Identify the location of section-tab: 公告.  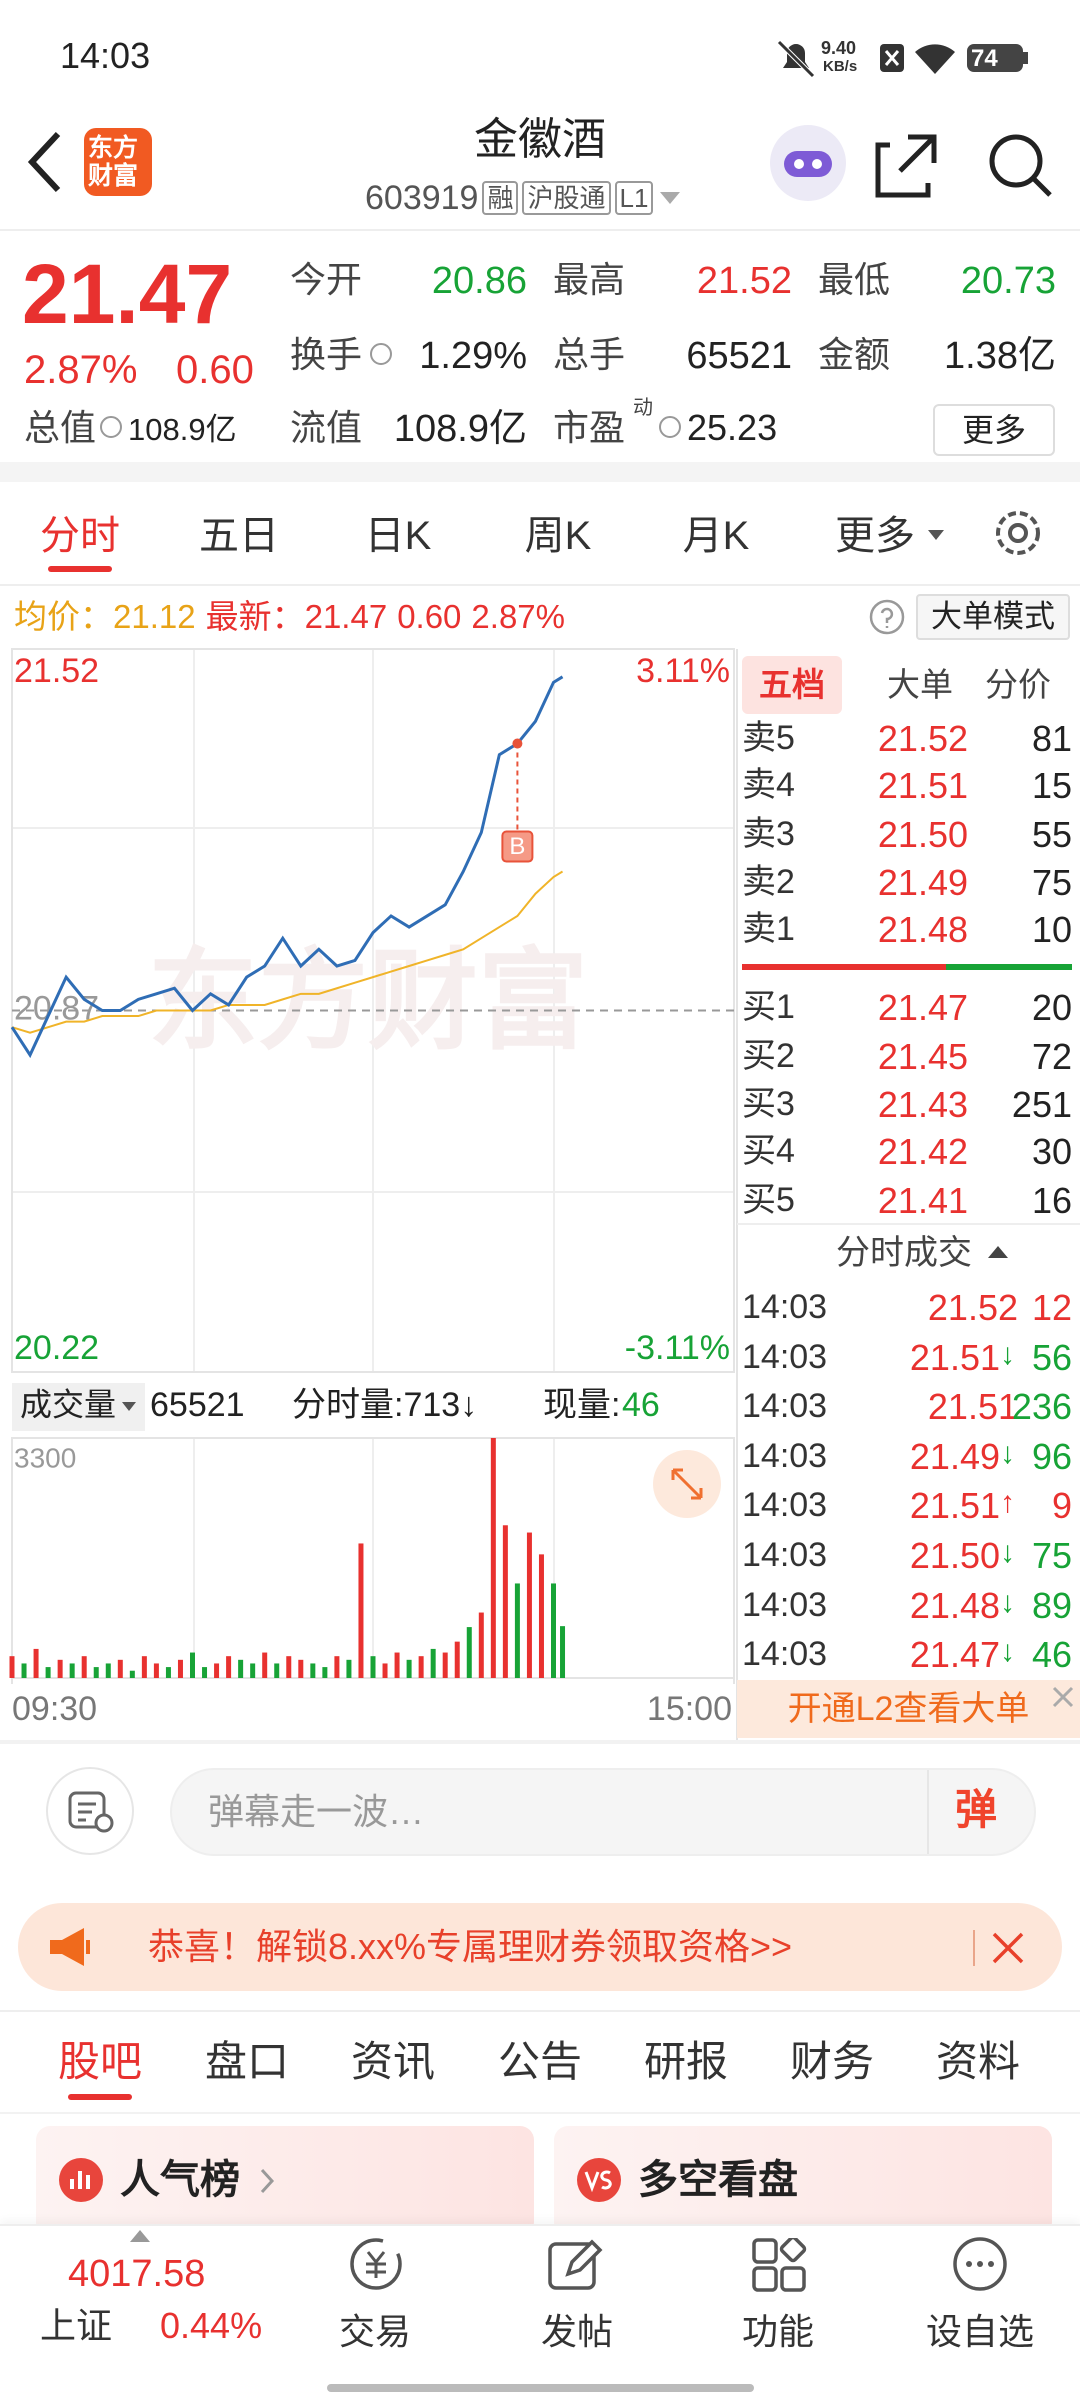
(539, 2061).